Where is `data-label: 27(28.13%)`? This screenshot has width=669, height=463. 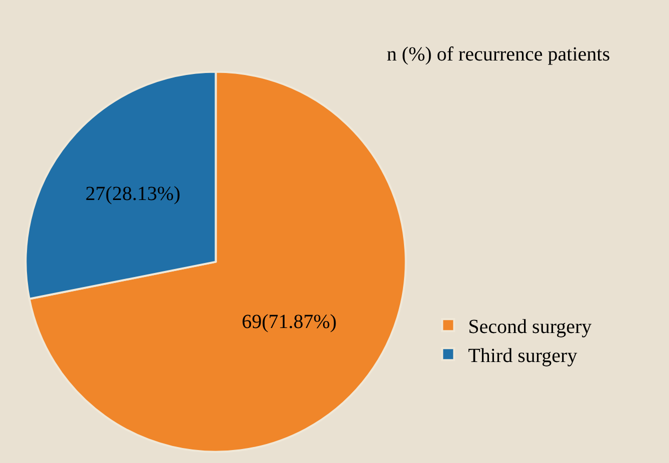
data-label: 27(28.13%) is located at coordinates (132, 193).